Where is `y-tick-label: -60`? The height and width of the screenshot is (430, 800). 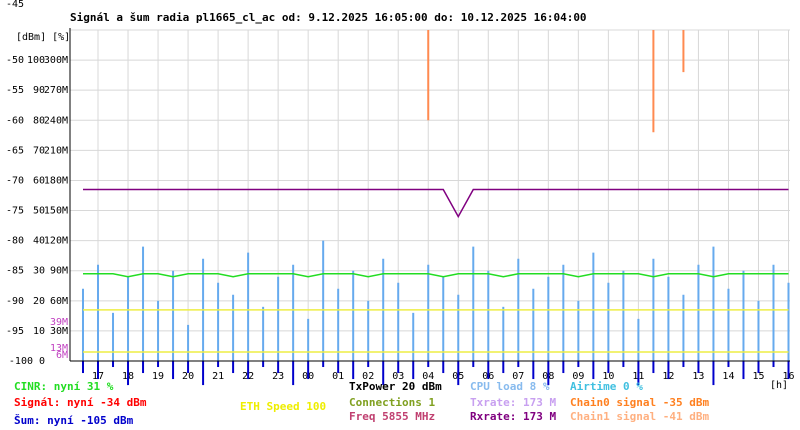 y-tick-label: -60 is located at coordinates (15, 120).